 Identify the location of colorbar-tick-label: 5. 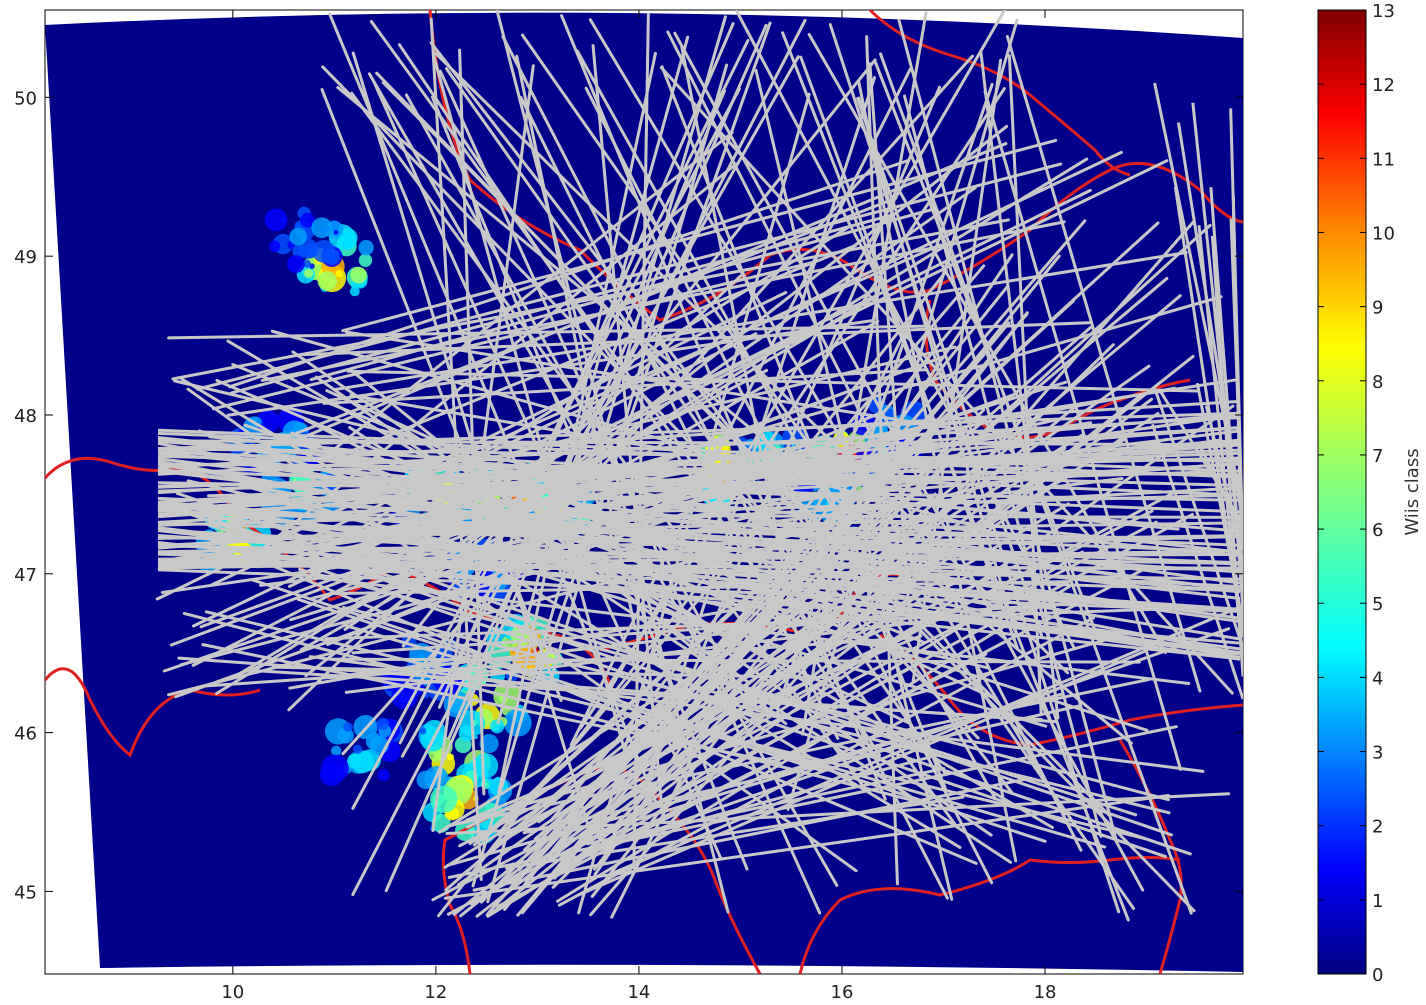
(1377, 604).